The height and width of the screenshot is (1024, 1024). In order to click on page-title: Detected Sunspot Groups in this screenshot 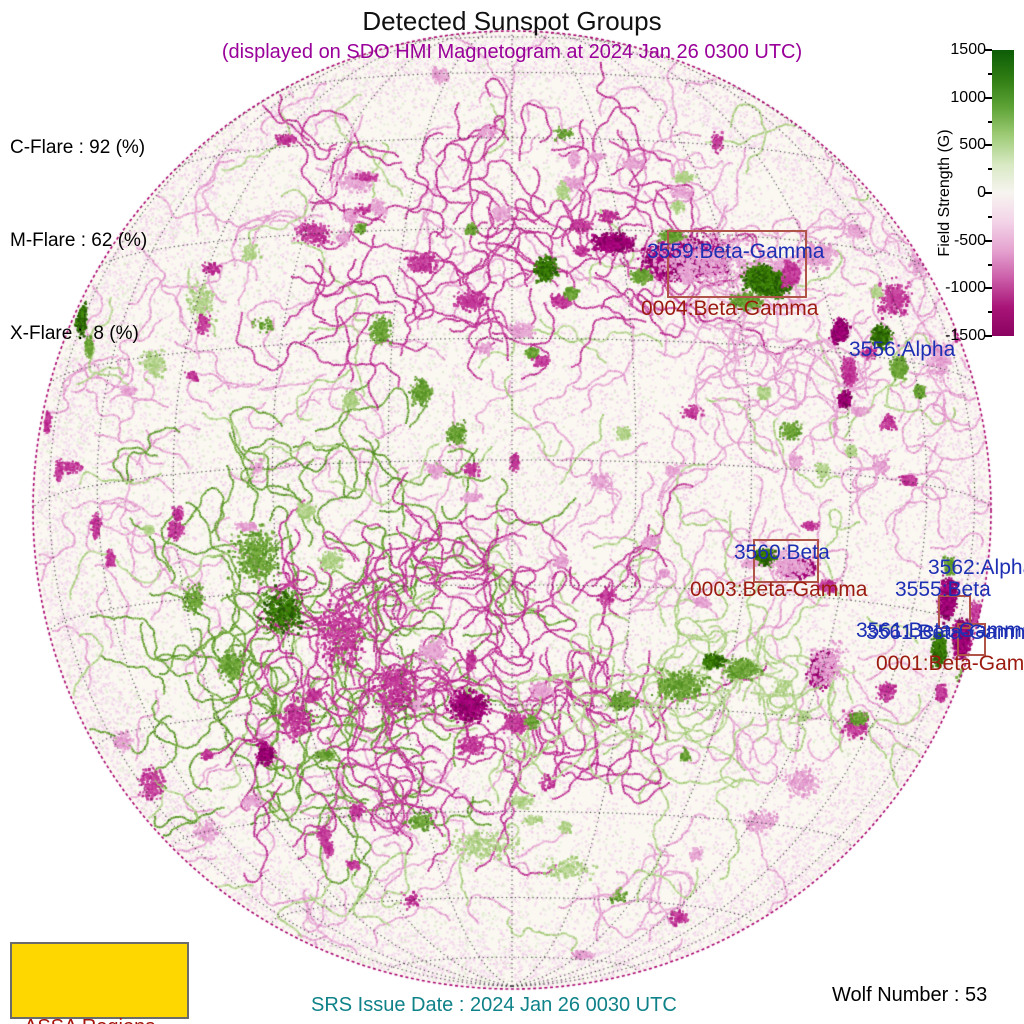, I will do `click(512, 21)`.